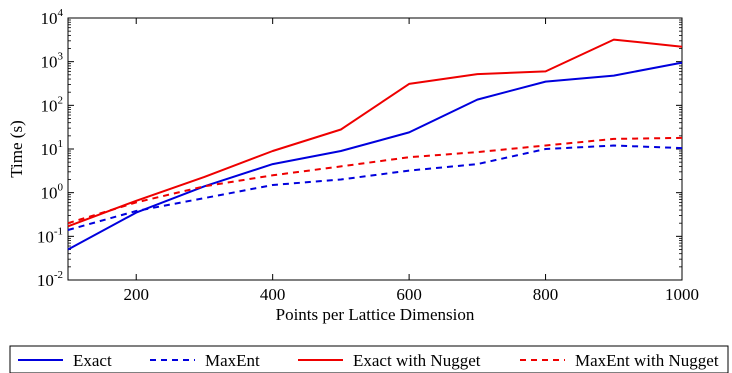  Describe the element at coordinates (273, 294) in the screenshot. I see `x-tick-label: 400` at that location.